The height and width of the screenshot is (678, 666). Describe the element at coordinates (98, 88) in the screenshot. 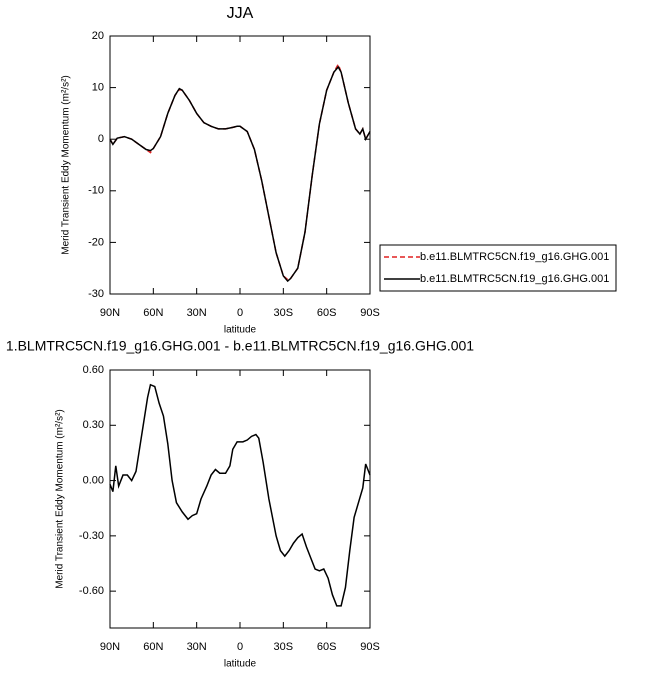

I see `y-tick-label: 10` at that location.